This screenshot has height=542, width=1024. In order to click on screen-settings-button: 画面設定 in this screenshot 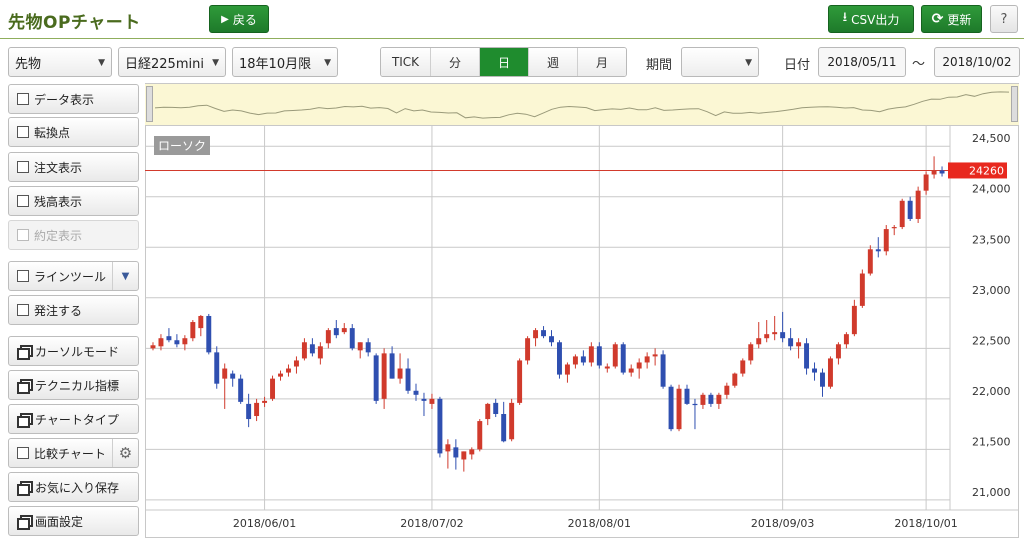, I will do `click(73, 521)`.